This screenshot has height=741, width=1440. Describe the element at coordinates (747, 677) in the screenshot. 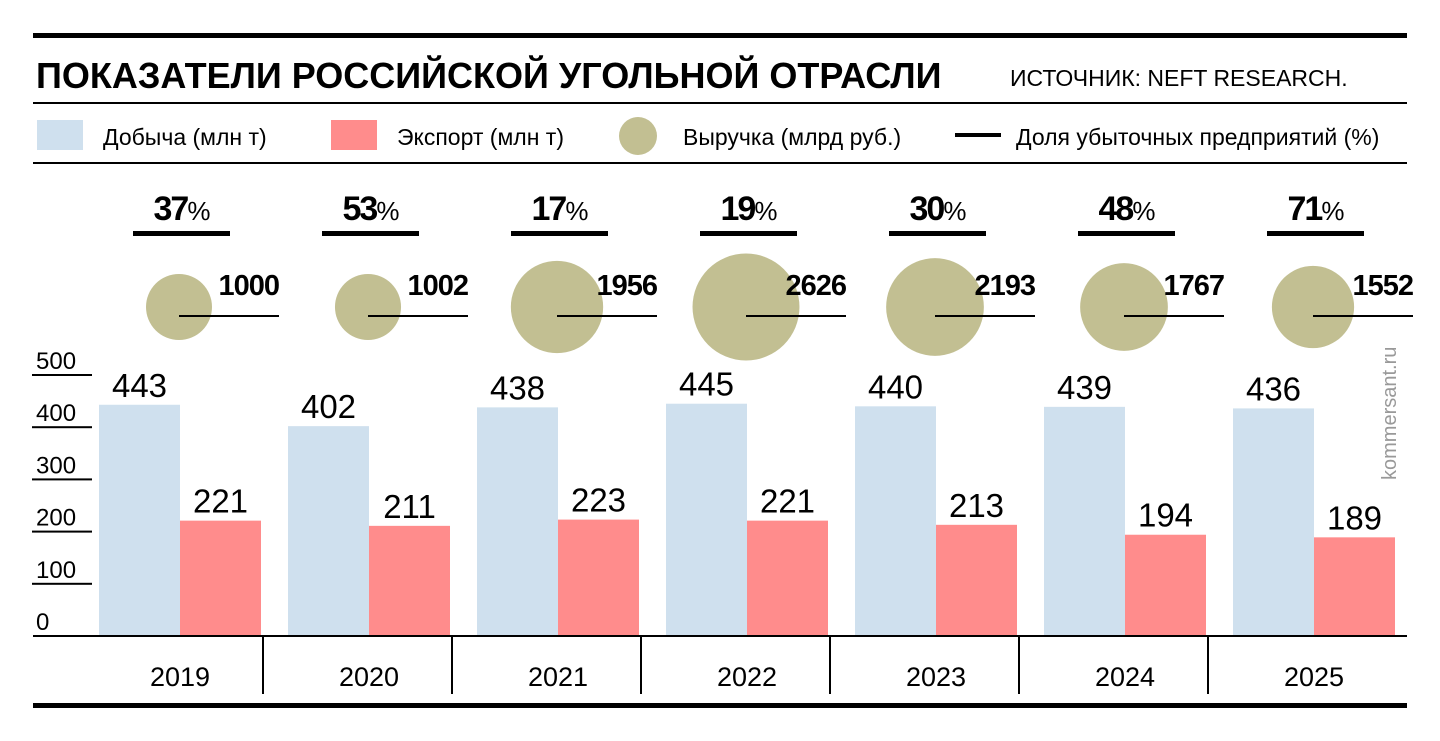

I see `x-tick-label: 2022` at that location.